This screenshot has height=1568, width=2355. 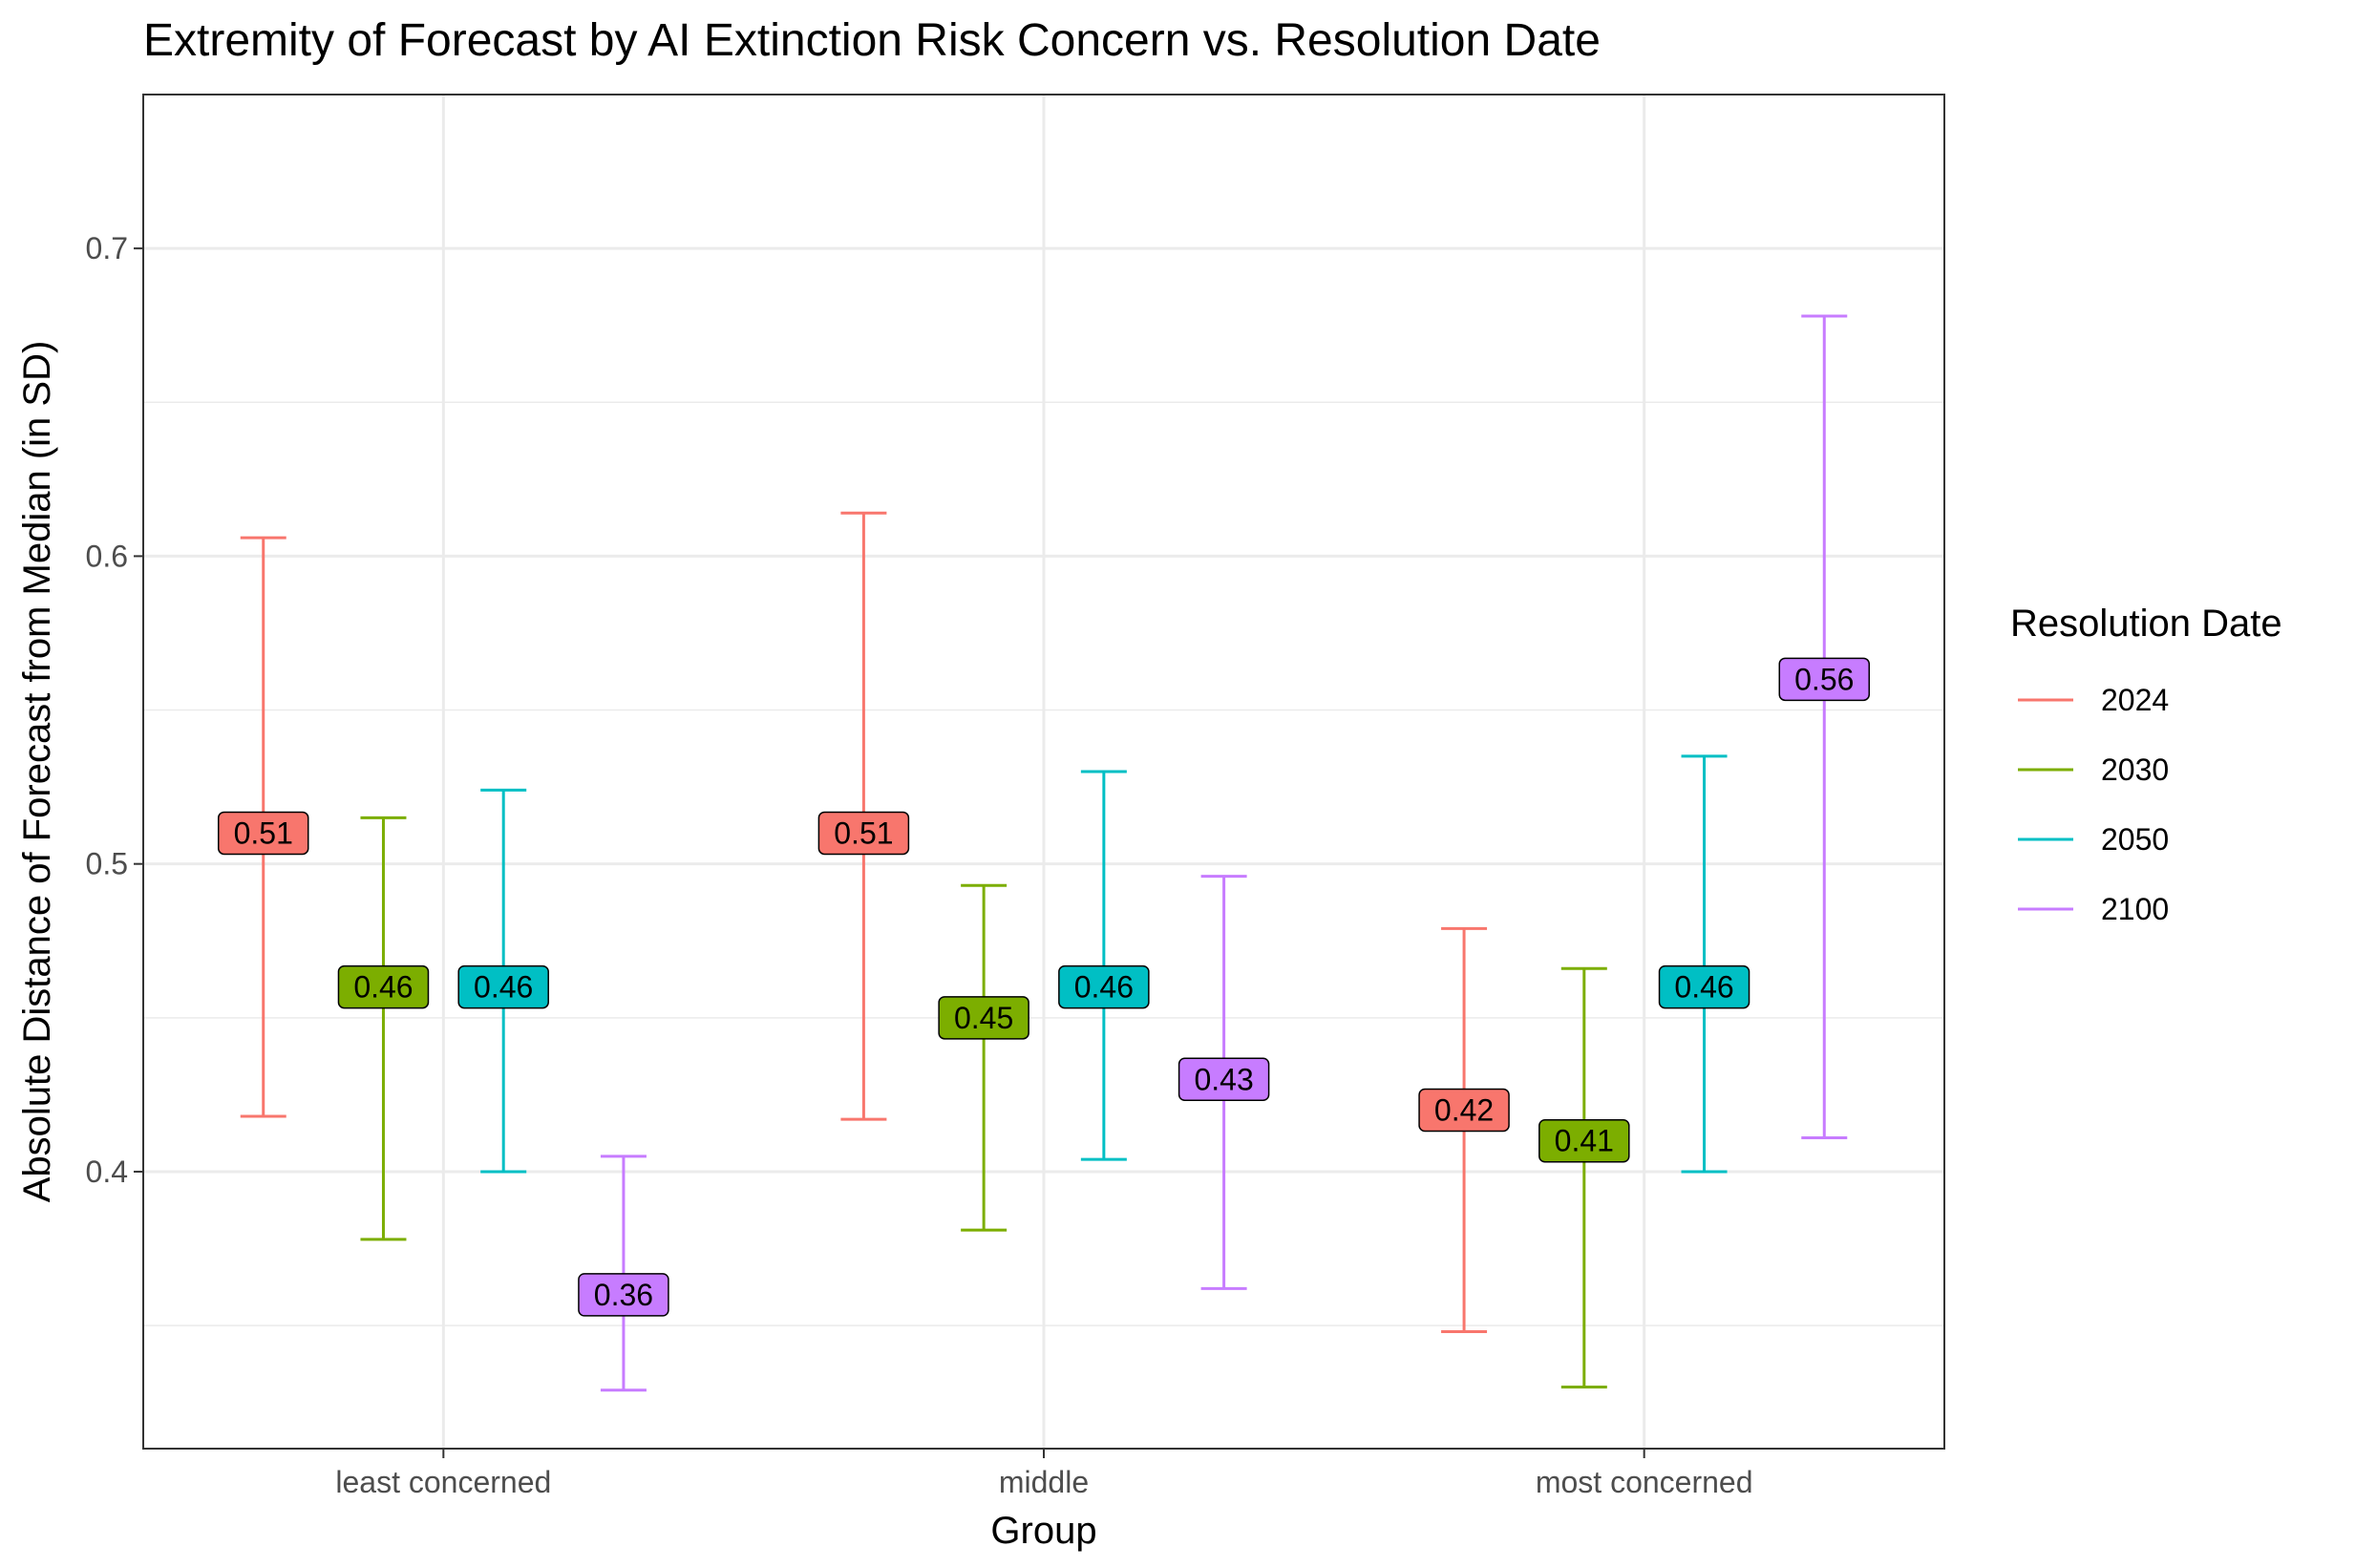 I want to click on legend-label: 2030, so click(x=2135, y=769).